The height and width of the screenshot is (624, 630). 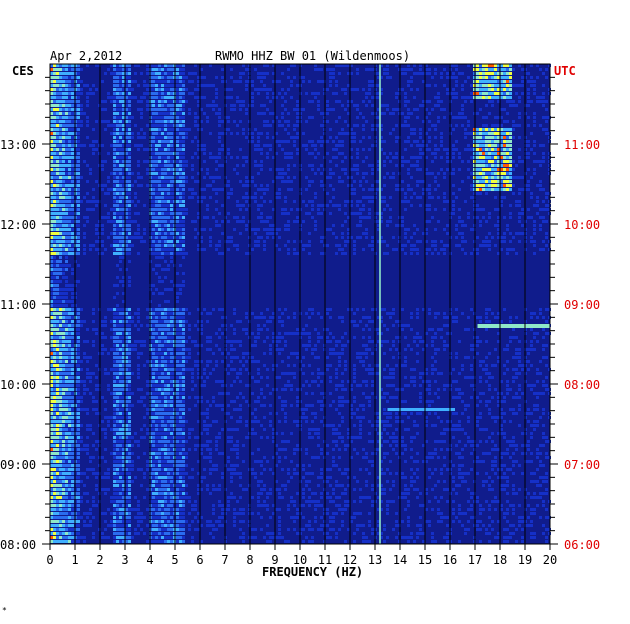 I want to click on x-tick-label: 3, so click(x=125, y=560).